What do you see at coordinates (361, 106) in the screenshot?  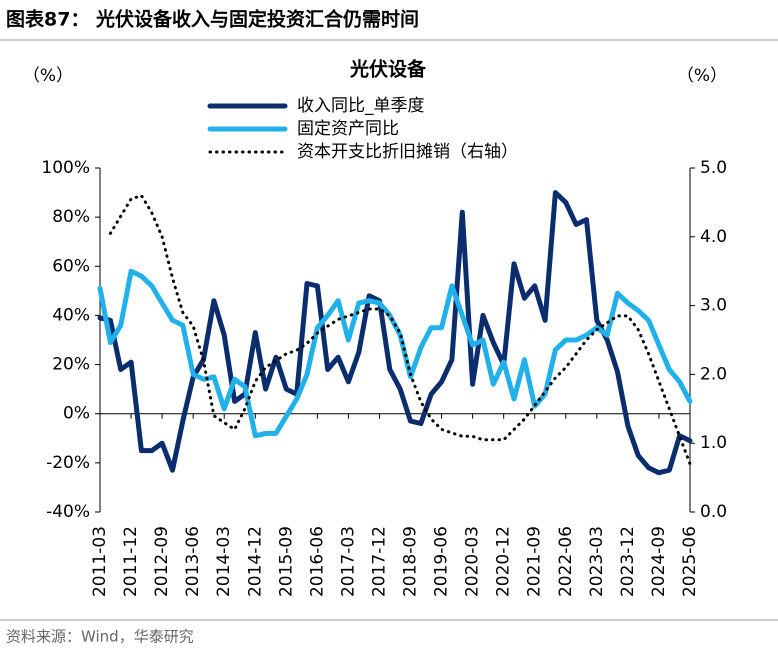 I see `legend-label: 收入同比_单季度` at bounding box center [361, 106].